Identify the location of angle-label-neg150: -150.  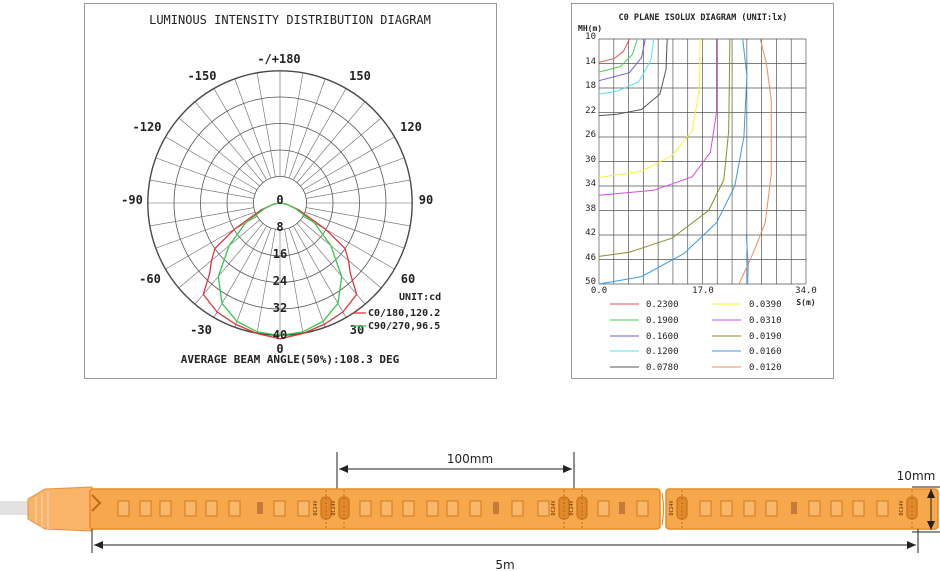
(202, 76).